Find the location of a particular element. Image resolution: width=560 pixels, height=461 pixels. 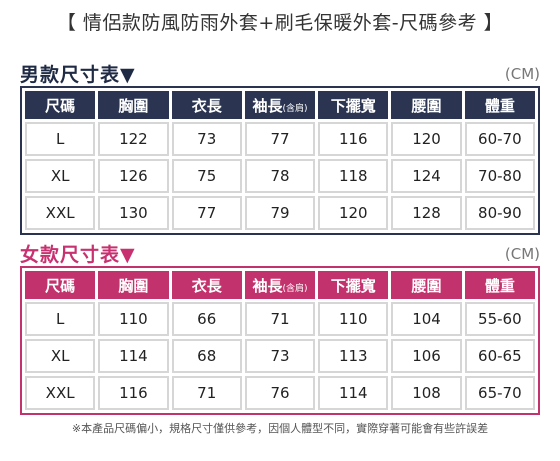

men-header-row: 尺碼 胸圍 衣長 袖長(含肩) 下擺寬 腰圍 體重 is located at coordinates (280, 105).